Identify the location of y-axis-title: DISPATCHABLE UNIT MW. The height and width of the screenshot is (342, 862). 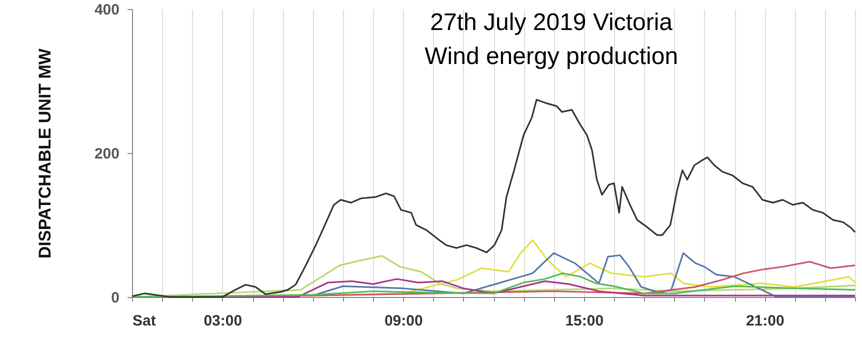
(44, 153).